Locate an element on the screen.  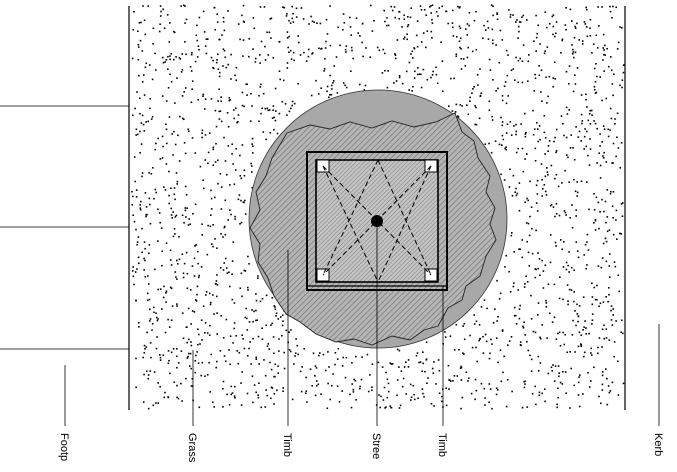
label-kerb: Kerb is located at coordinates (658, 444).